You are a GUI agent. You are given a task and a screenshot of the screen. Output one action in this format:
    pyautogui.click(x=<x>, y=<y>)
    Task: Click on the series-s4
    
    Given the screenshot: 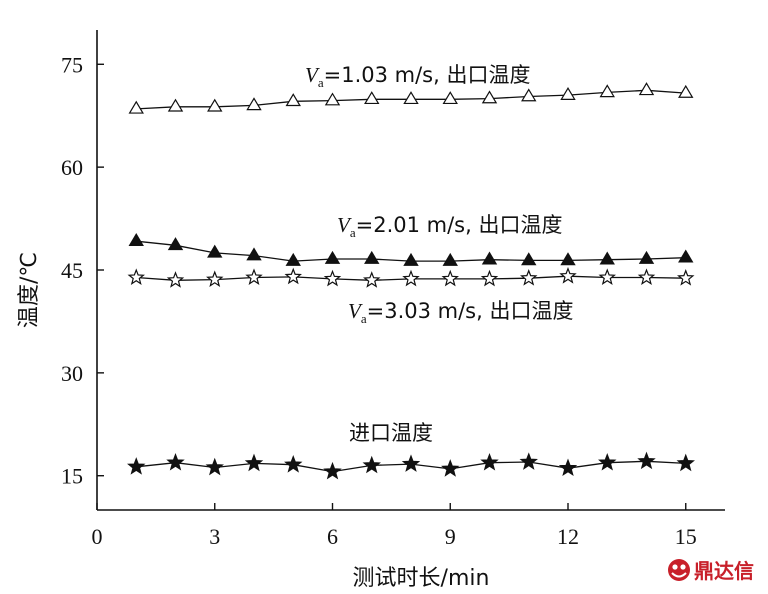 What is the action you would take?
    pyautogui.click(x=411, y=465)
    